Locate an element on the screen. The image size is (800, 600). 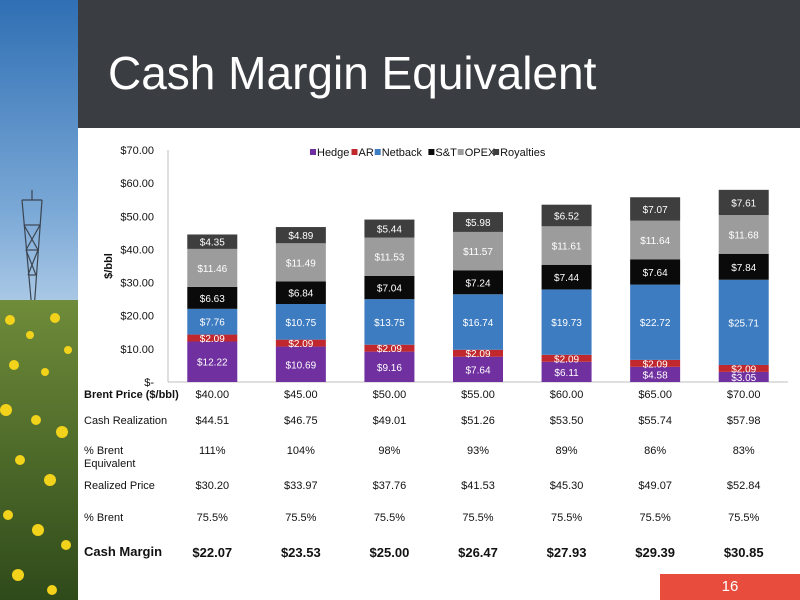
bar-data-label: $10.75 is located at coordinates (301, 323).